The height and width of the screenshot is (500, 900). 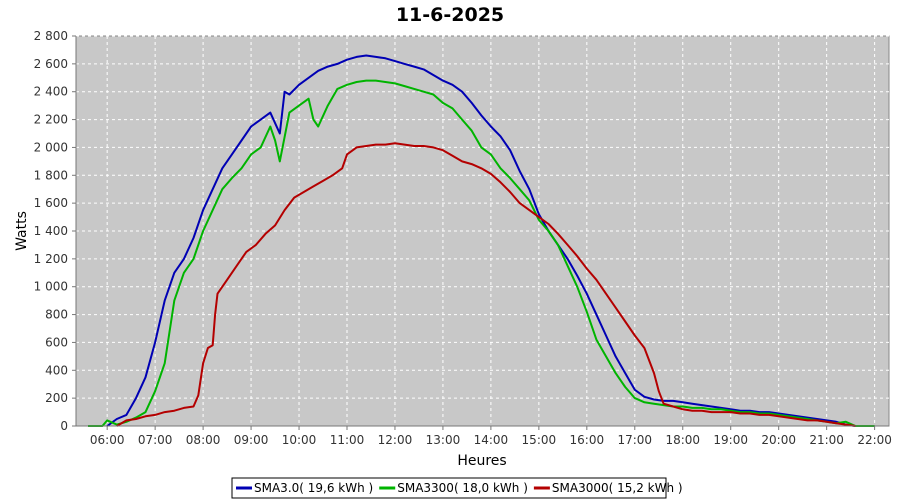 I want to click on x-tick-label: 16:00, so click(x=587, y=440).